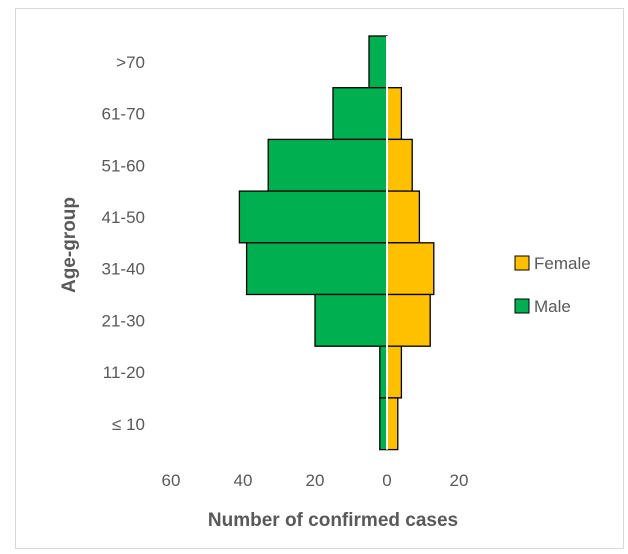  I want to click on y-tick-label: 41-50, so click(123, 217).